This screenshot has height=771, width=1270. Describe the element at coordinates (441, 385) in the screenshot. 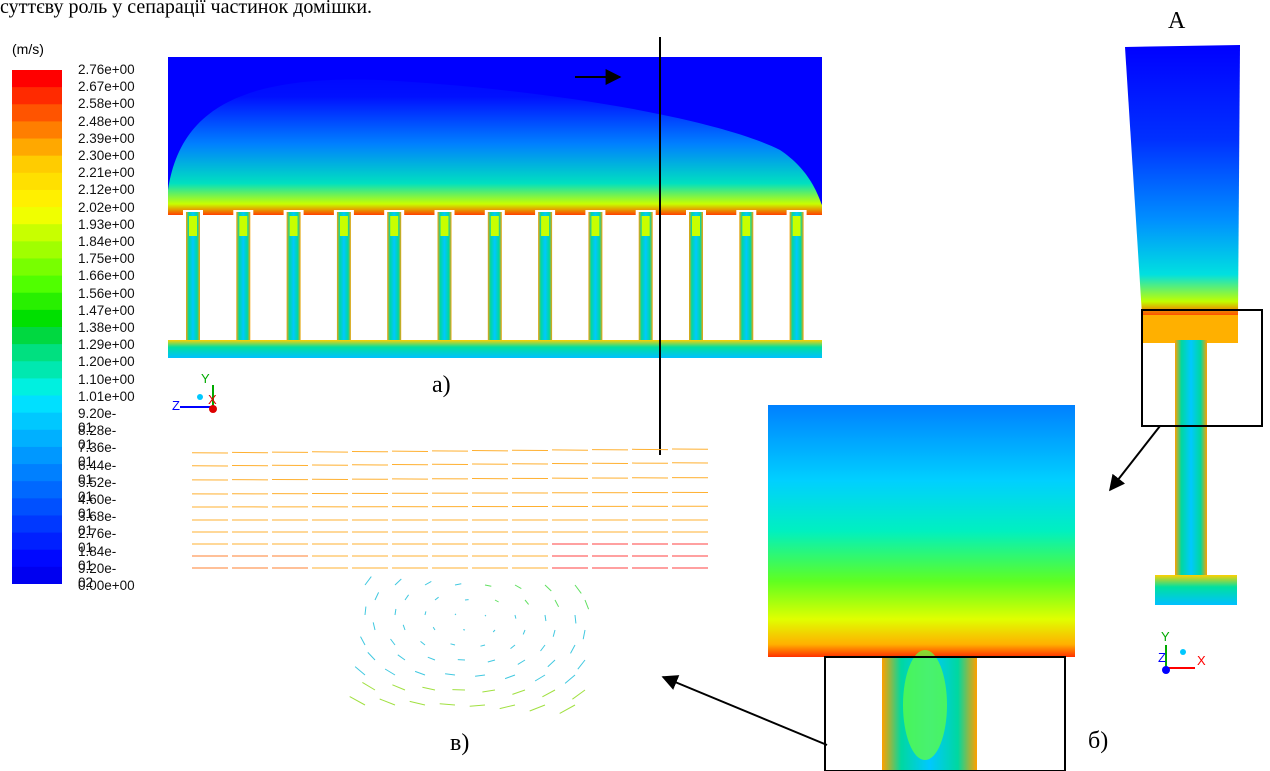

I see `panel-label-a: а)` at that location.